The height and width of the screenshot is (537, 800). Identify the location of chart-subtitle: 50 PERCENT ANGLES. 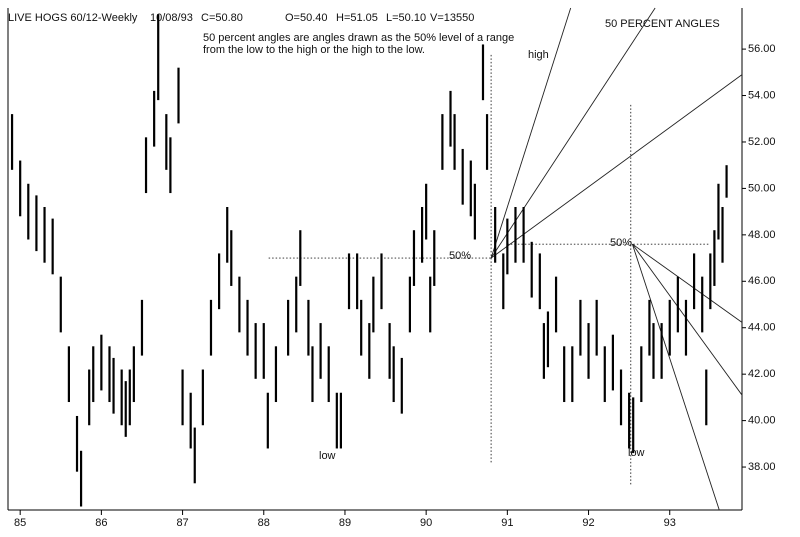
(662, 24).